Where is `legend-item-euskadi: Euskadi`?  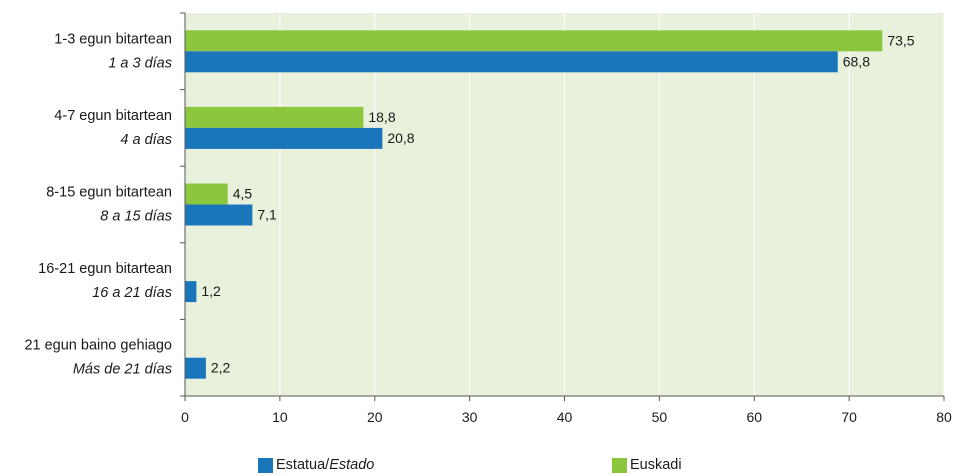 legend-item-euskadi: Euskadi is located at coordinates (647, 465).